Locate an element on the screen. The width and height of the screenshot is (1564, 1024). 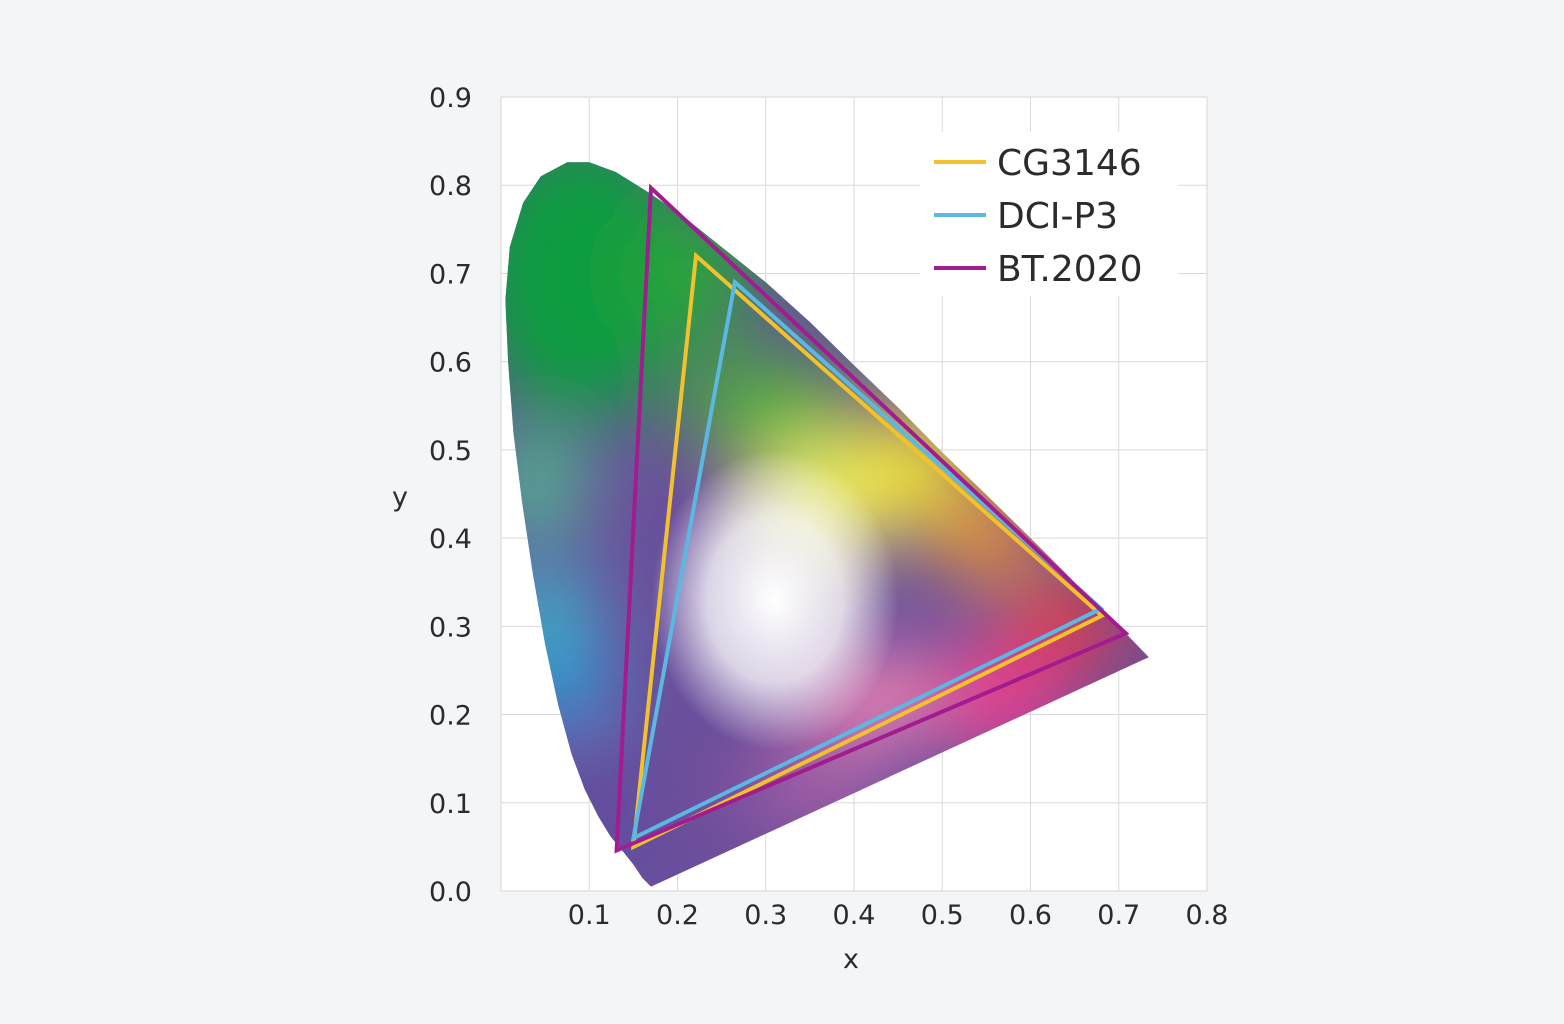
y-axis-title: y is located at coordinates (400, 497).